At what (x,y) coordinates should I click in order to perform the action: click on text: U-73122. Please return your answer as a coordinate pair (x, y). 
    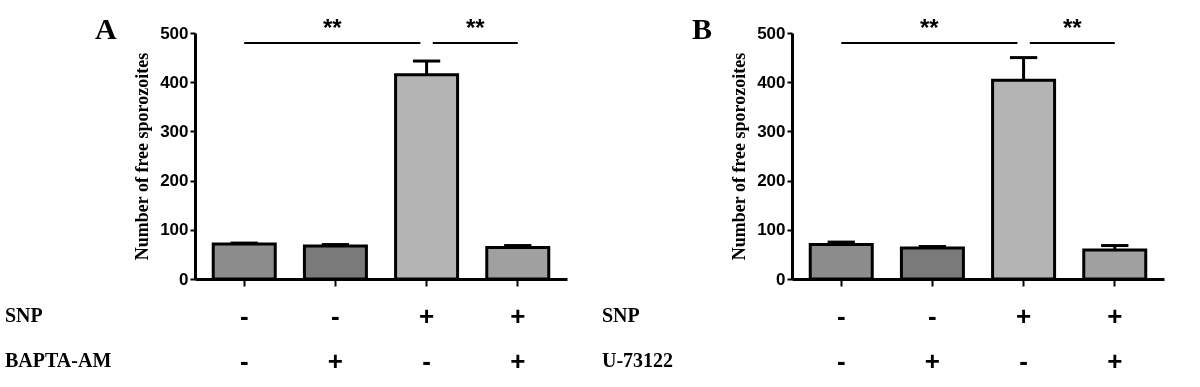
    Looking at the image, I should click on (638, 360).